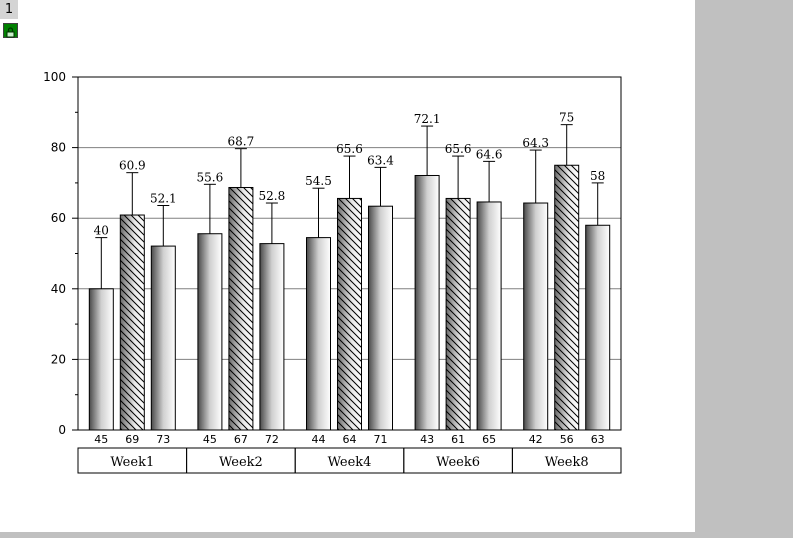  I want to click on y-tick-label: 80, so click(58, 148).